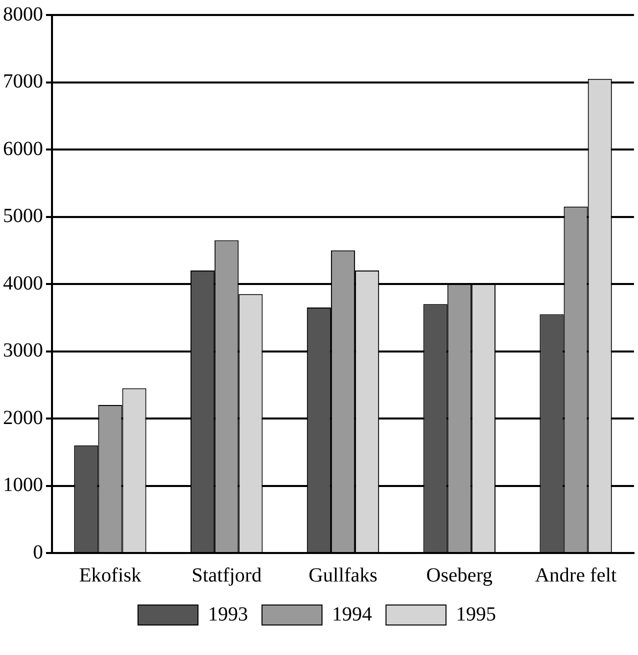 The height and width of the screenshot is (655, 638). I want to click on legend-label: 1993, so click(228, 614).